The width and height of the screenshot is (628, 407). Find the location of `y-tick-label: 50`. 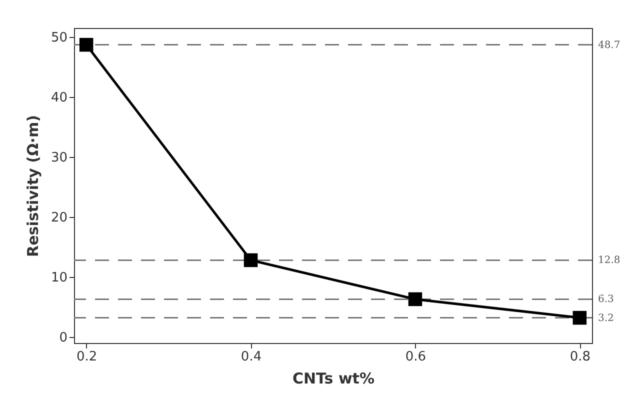

y-tick-label: 50 is located at coordinates (59, 38).